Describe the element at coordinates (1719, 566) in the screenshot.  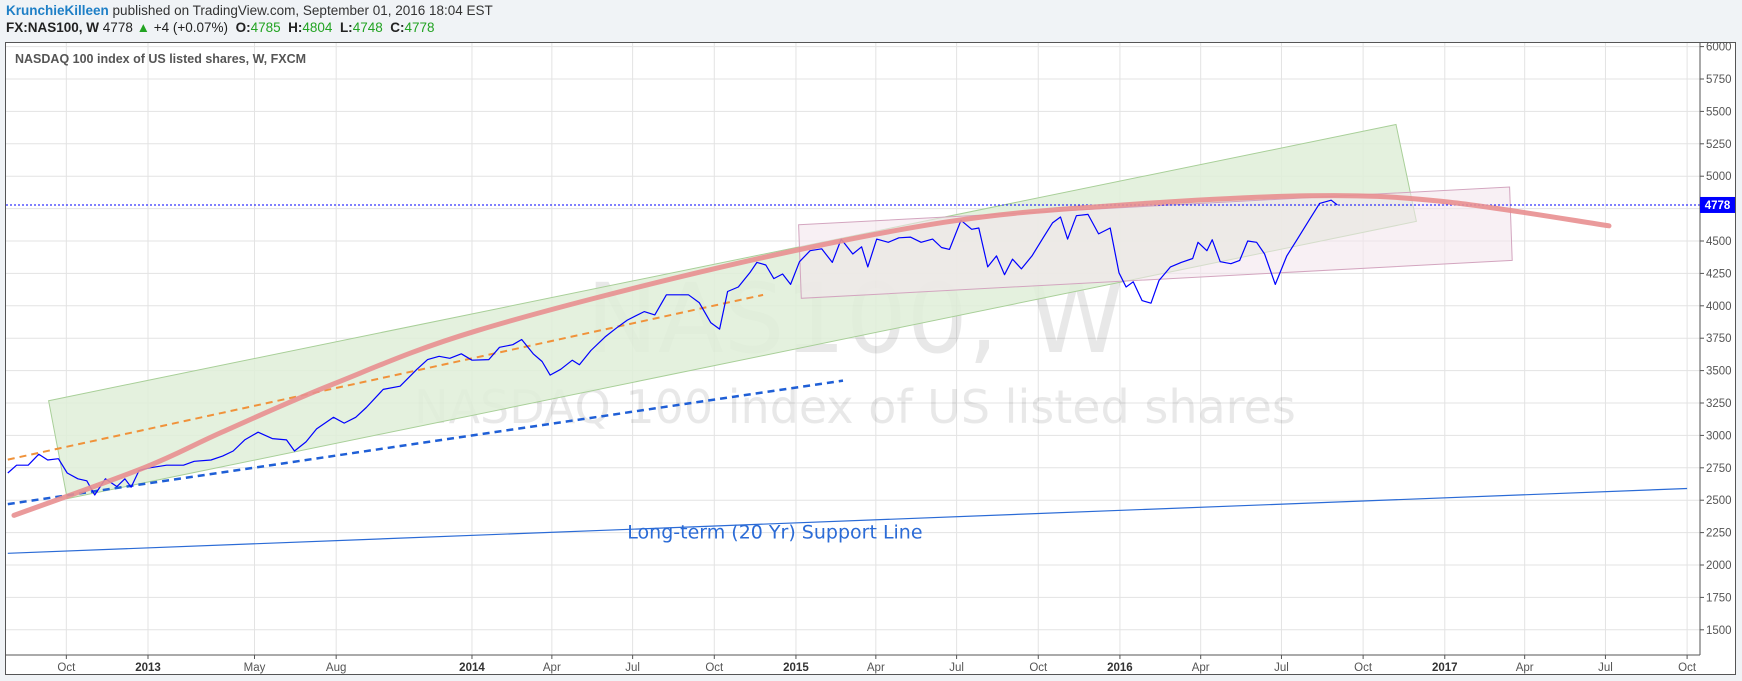
I see `y-tick-label: 2000` at that location.